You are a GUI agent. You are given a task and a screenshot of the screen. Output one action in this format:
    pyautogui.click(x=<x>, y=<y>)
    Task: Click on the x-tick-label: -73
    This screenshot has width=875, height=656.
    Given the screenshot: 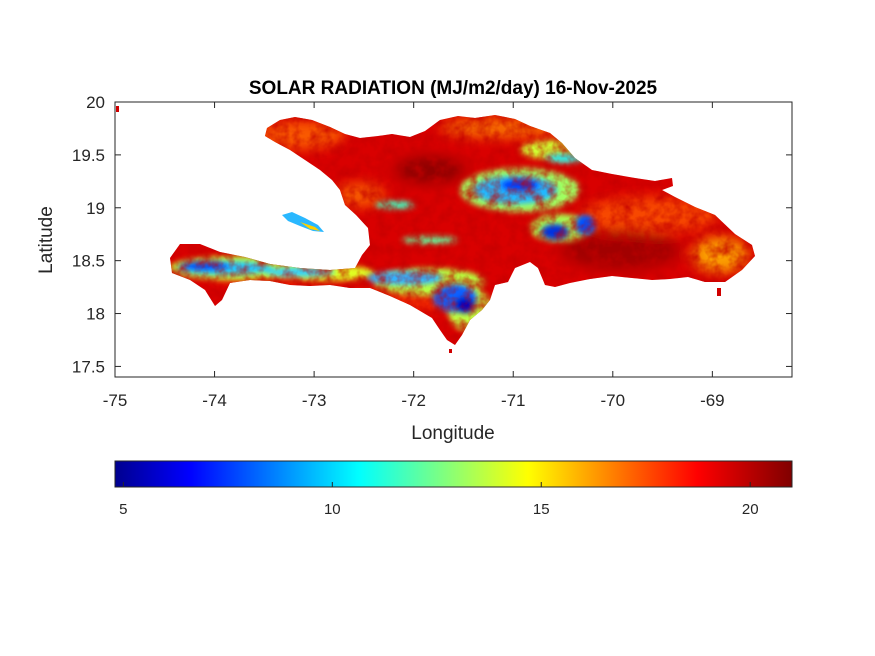 What is the action you would take?
    pyautogui.click(x=314, y=400)
    